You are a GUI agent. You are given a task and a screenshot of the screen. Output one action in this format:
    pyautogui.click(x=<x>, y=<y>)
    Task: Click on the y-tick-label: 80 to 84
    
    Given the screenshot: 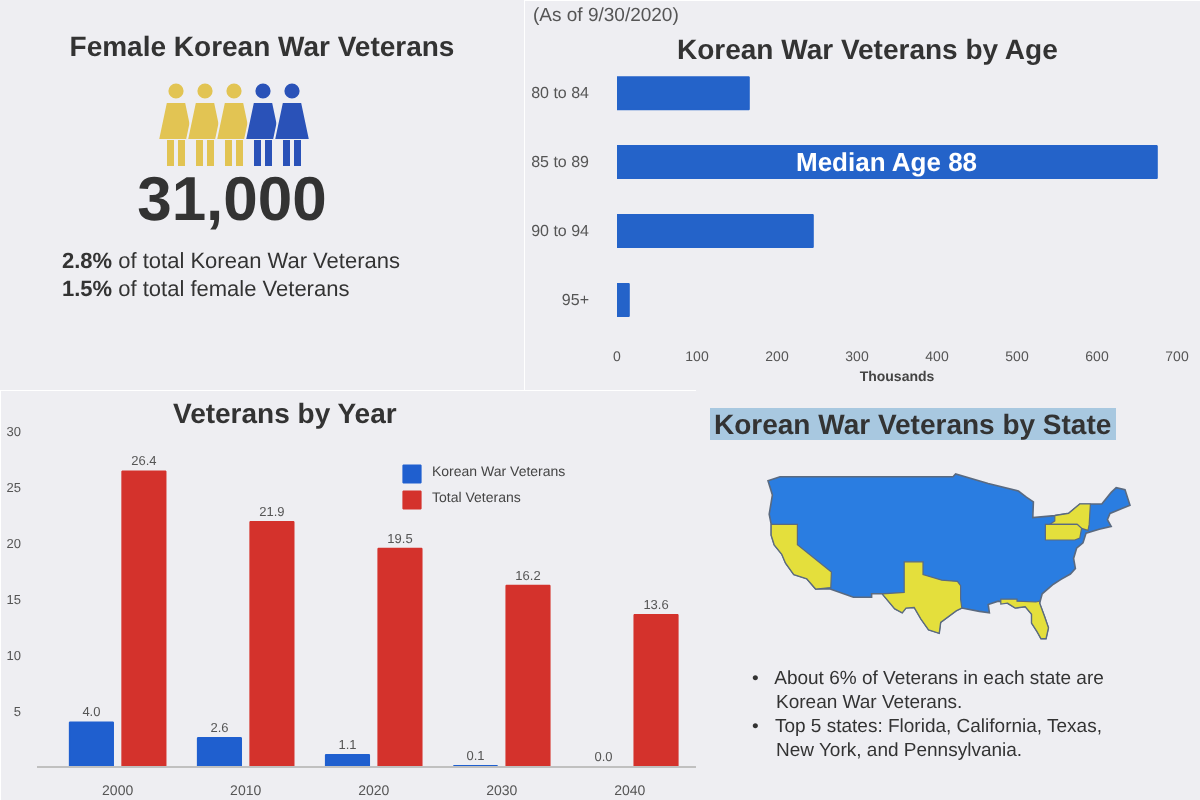 What is the action you would take?
    pyautogui.click(x=561, y=93)
    